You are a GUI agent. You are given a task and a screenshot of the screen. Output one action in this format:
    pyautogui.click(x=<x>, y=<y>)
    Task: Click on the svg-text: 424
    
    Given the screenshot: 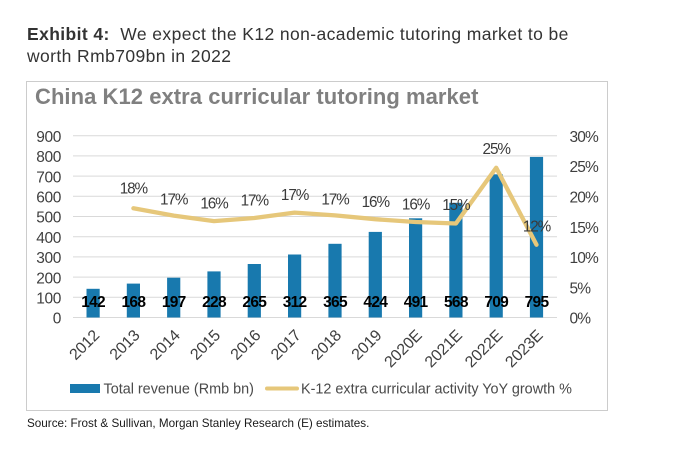 What is the action you would take?
    pyautogui.click(x=375, y=302)
    